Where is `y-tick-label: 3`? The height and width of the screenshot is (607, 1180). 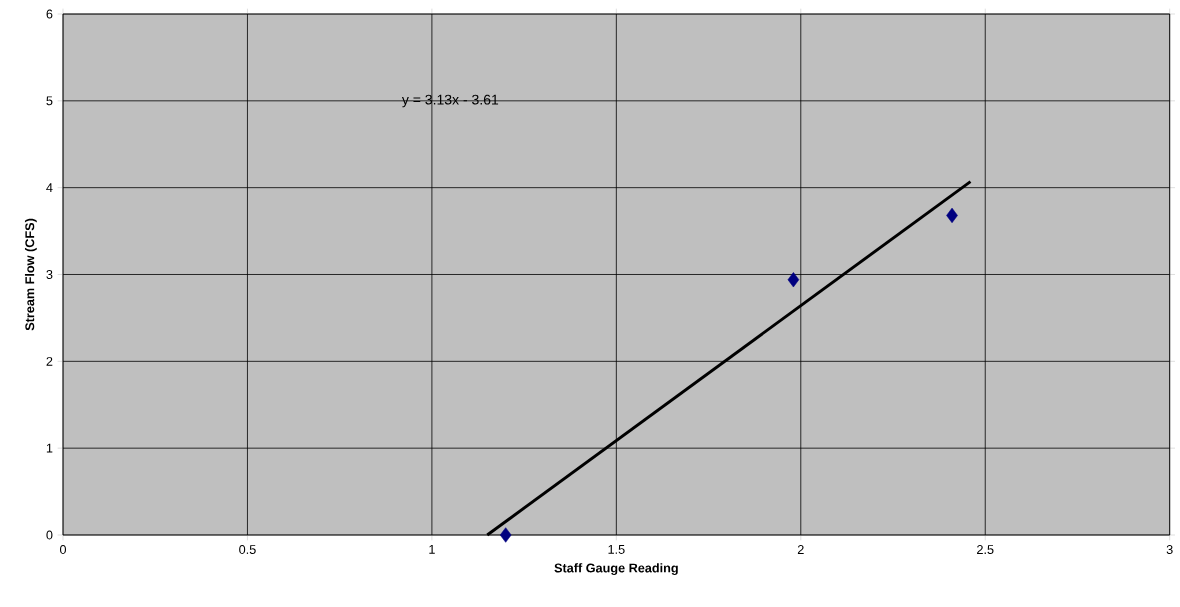 y-tick-label: 3 is located at coordinates (49, 274).